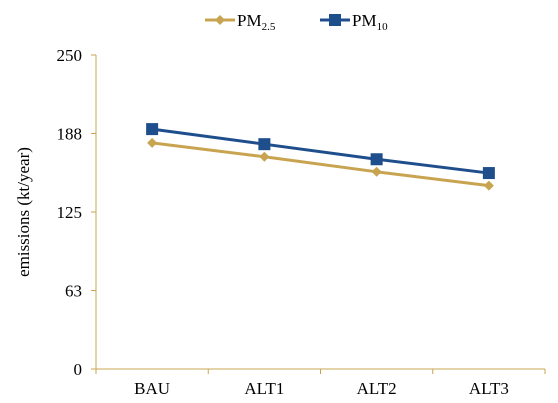 The image size is (558, 403). I want to click on y-tick-label: 125, so click(70, 212).